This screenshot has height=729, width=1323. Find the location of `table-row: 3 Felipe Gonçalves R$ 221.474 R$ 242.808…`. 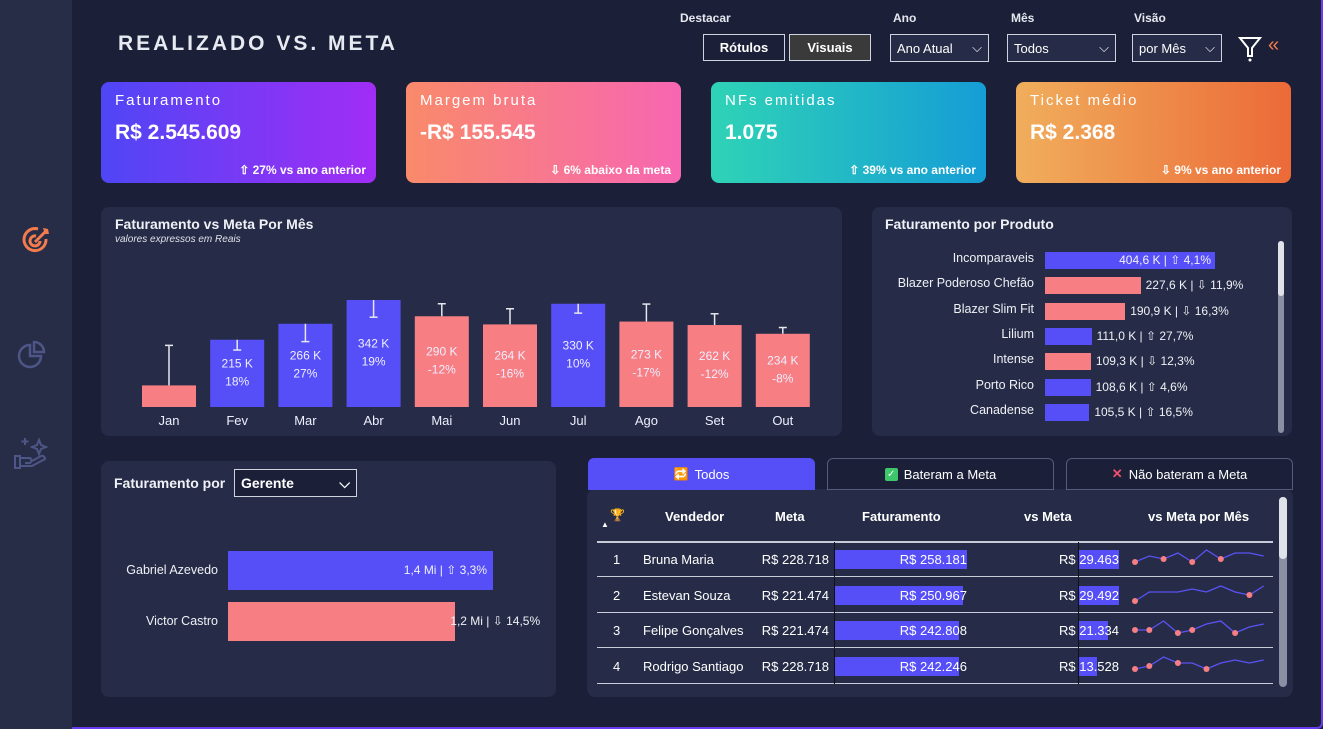

table-row: 3 Felipe Gonçalves R$ 221.474 R$ 242.808… is located at coordinates (935, 630).